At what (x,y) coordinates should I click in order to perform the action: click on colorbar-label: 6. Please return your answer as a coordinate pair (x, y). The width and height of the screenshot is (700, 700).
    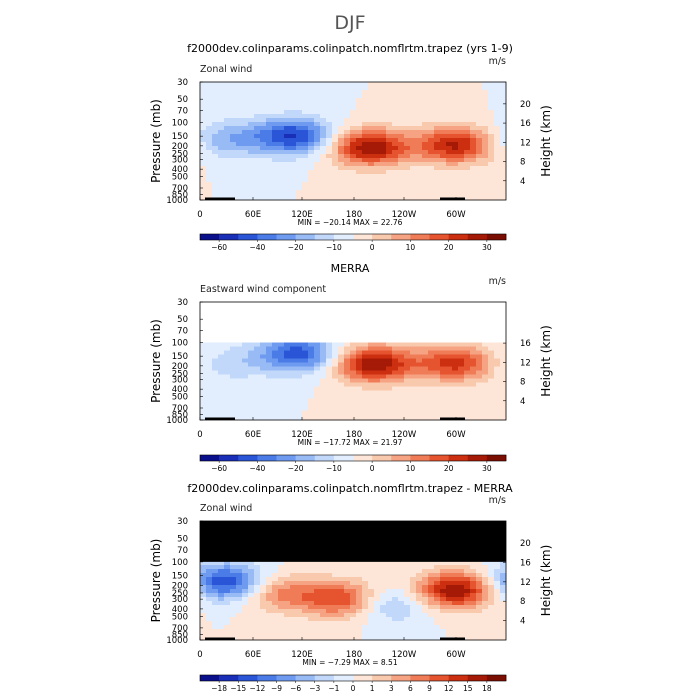
    Looking at the image, I should click on (410, 688).